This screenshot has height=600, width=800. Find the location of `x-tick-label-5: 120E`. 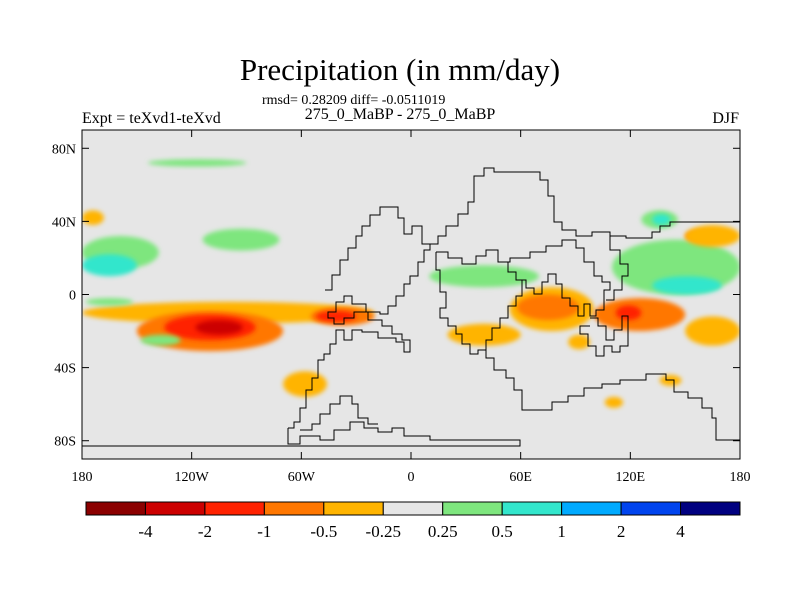

x-tick-label-5: 120E is located at coordinates (631, 477).